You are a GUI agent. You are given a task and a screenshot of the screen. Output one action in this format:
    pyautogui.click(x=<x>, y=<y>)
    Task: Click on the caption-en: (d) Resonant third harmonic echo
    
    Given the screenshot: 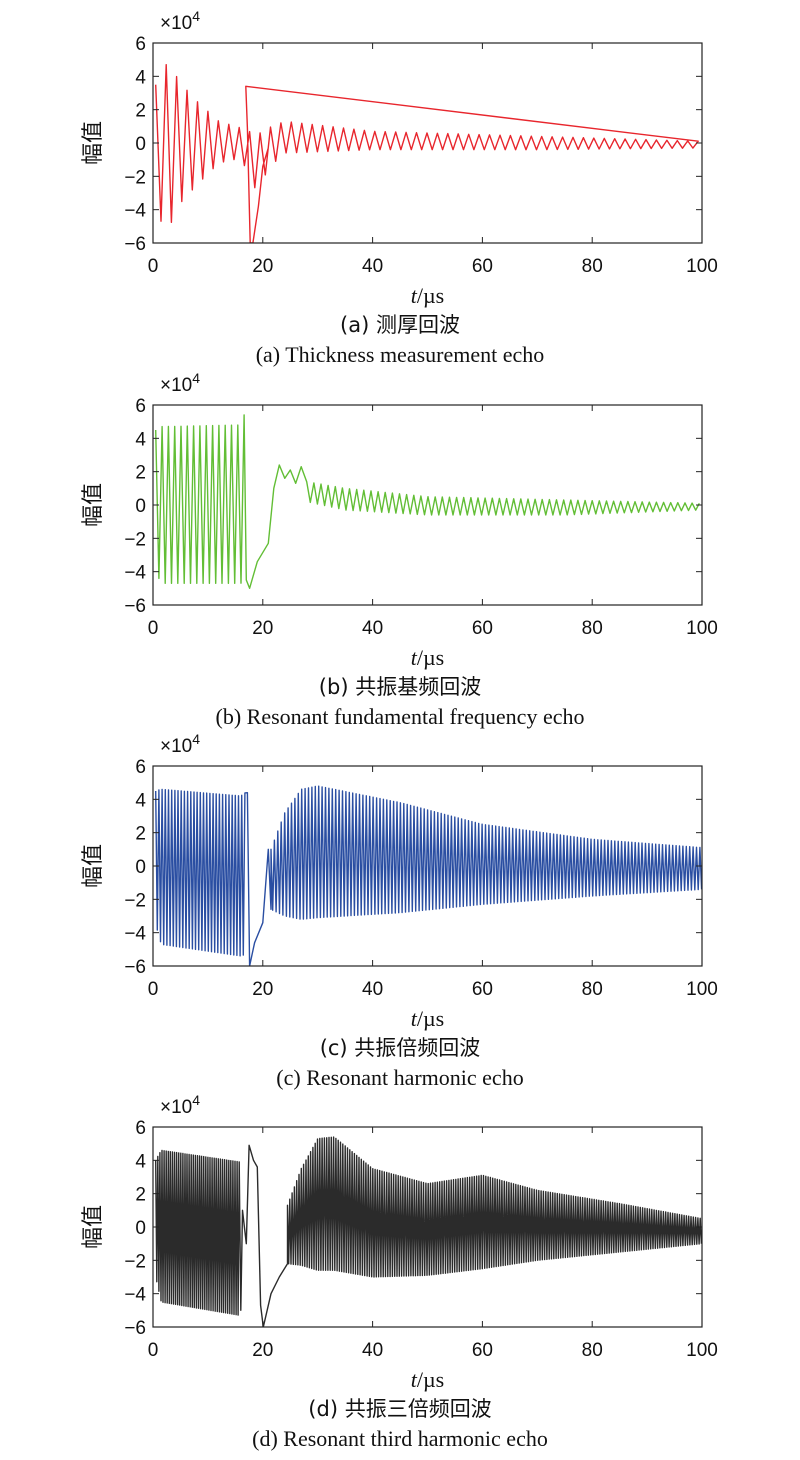 What is the action you would take?
    pyautogui.click(x=400, y=1438)
    